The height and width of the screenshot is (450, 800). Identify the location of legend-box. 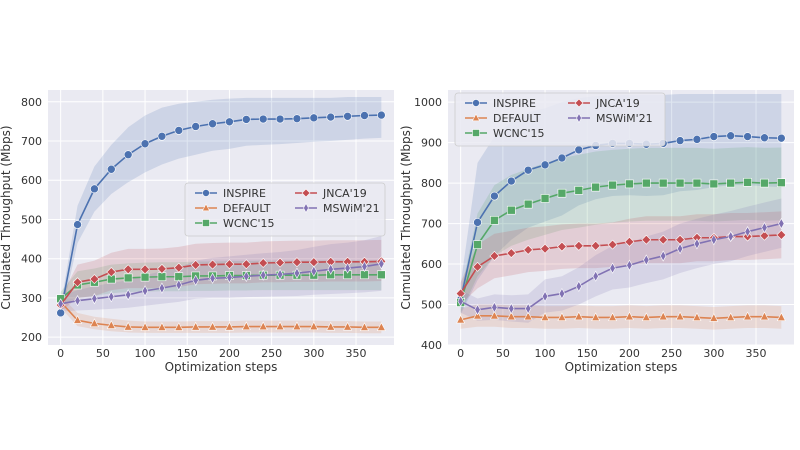
(285, 209).